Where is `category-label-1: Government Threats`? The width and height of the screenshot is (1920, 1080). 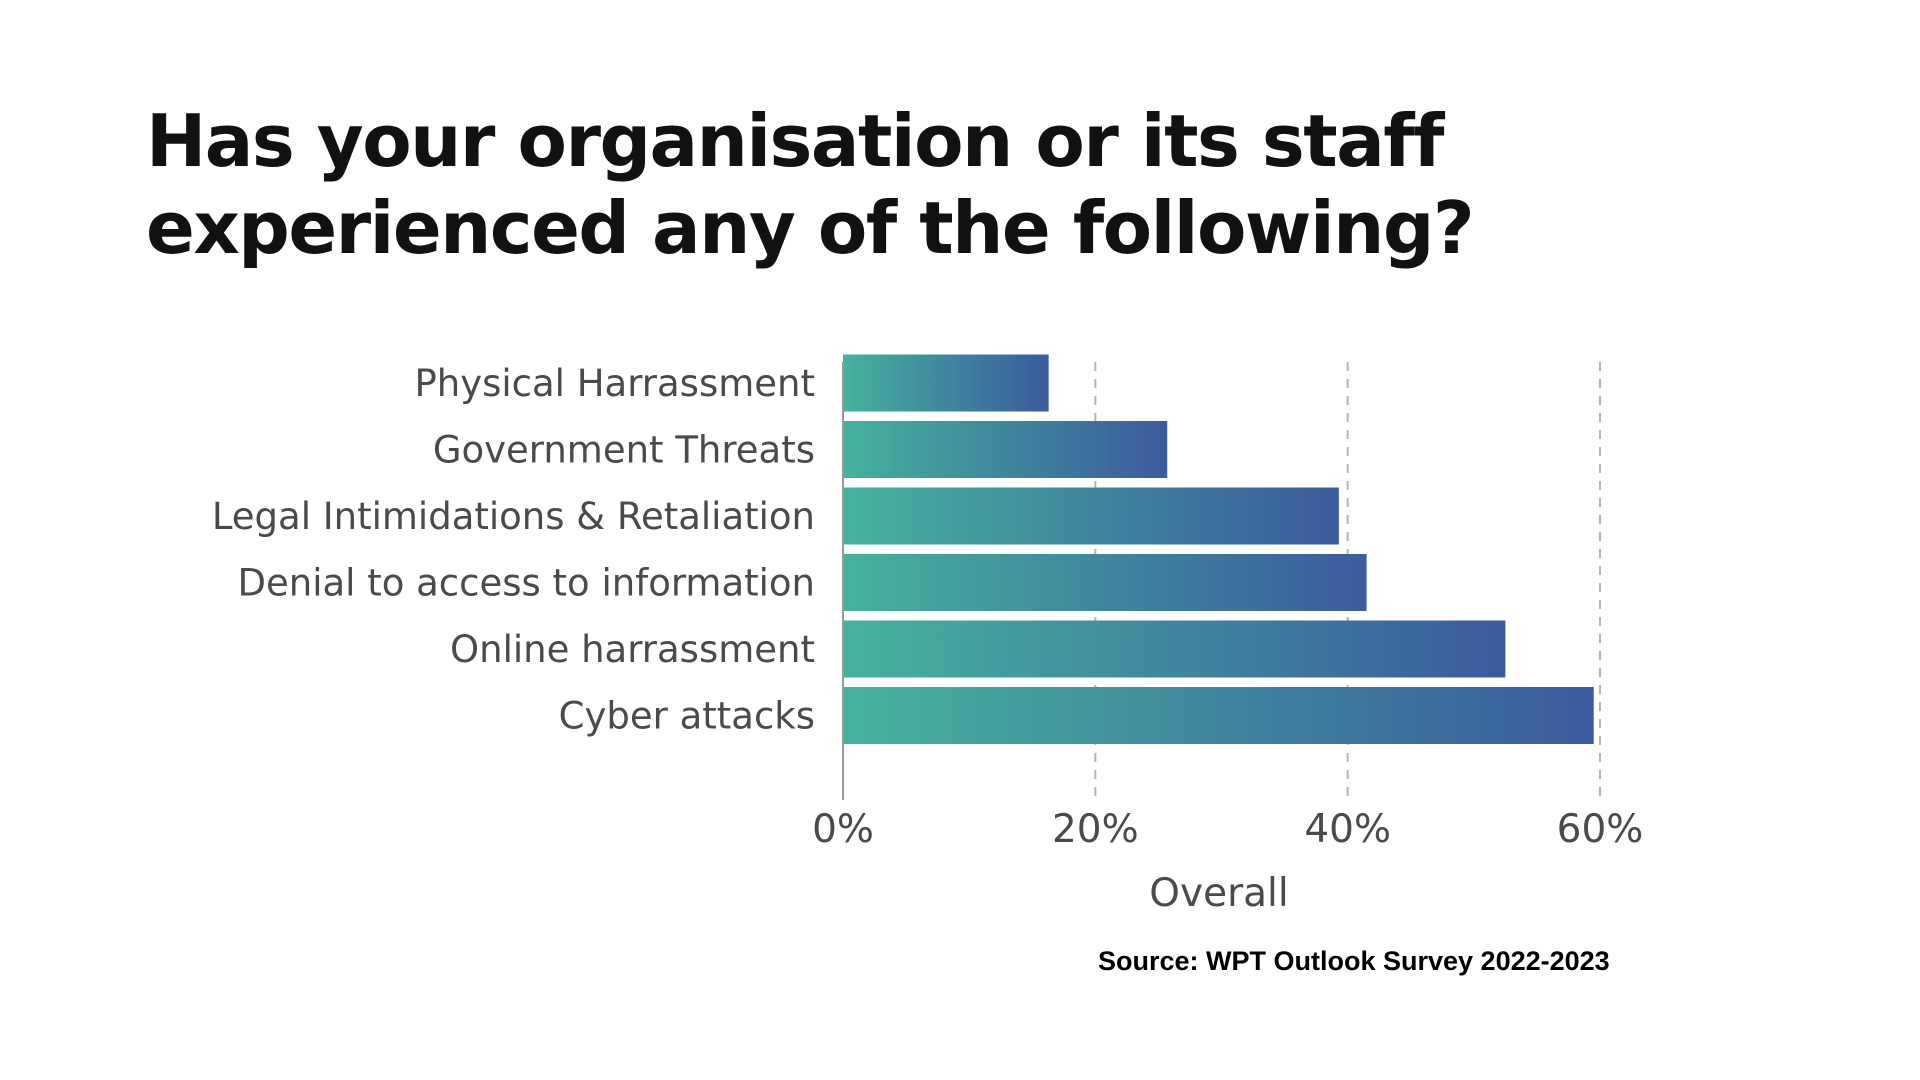
category-label-1: Government Threats is located at coordinates (624, 450).